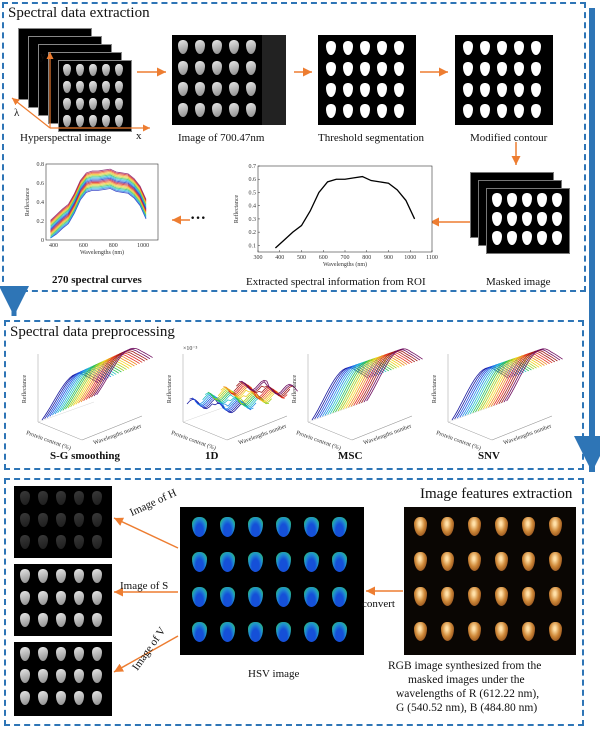 The image size is (600, 730). What do you see at coordinates (371, 138) in the screenshot?
I see `label-threshold: Threshold segmentation` at bounding box center [371, 138].